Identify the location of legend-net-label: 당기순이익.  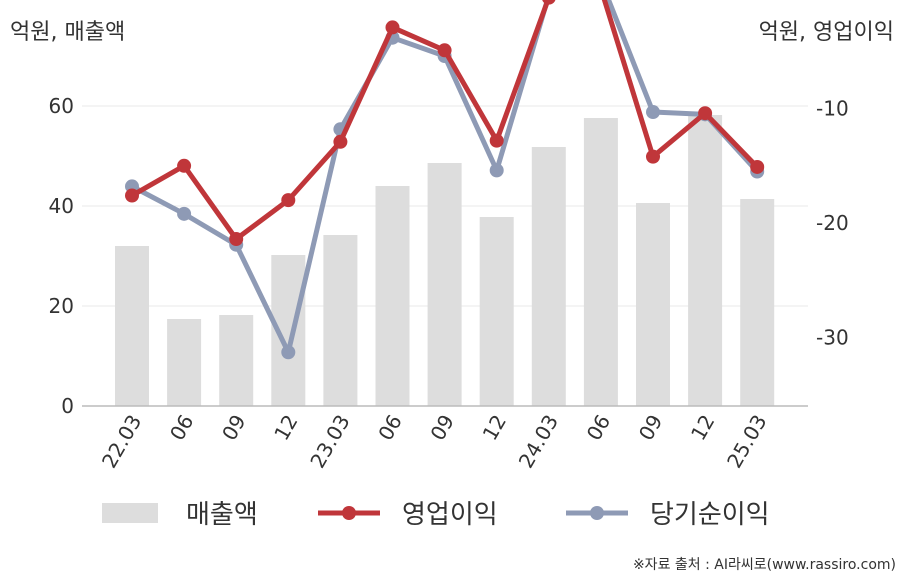
(710, 515).